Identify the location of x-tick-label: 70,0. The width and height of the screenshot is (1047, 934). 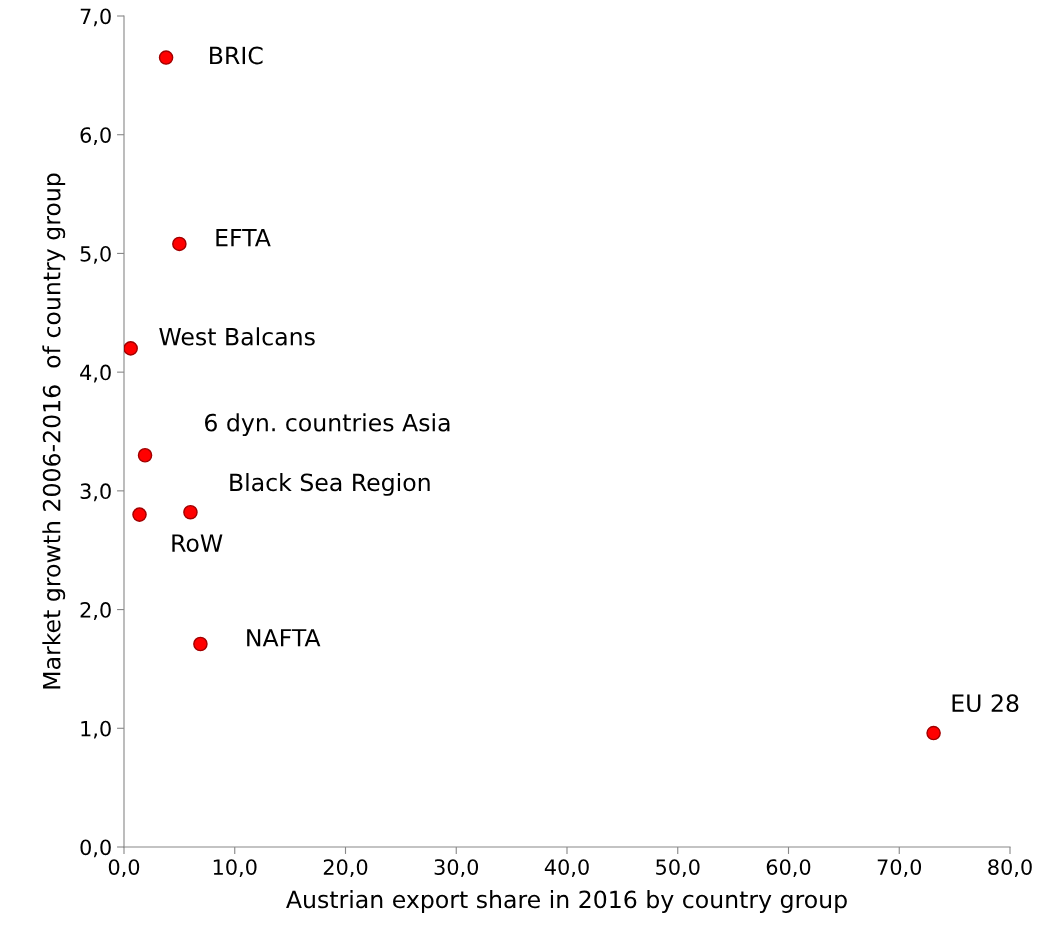
(899, 868).